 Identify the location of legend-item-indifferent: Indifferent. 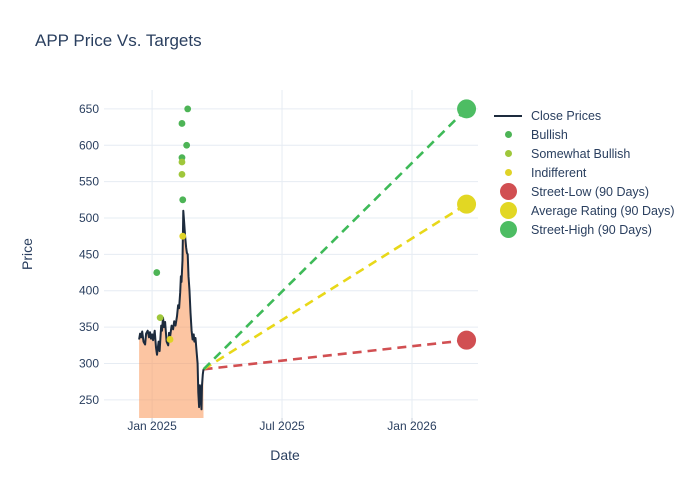
(583, 172).